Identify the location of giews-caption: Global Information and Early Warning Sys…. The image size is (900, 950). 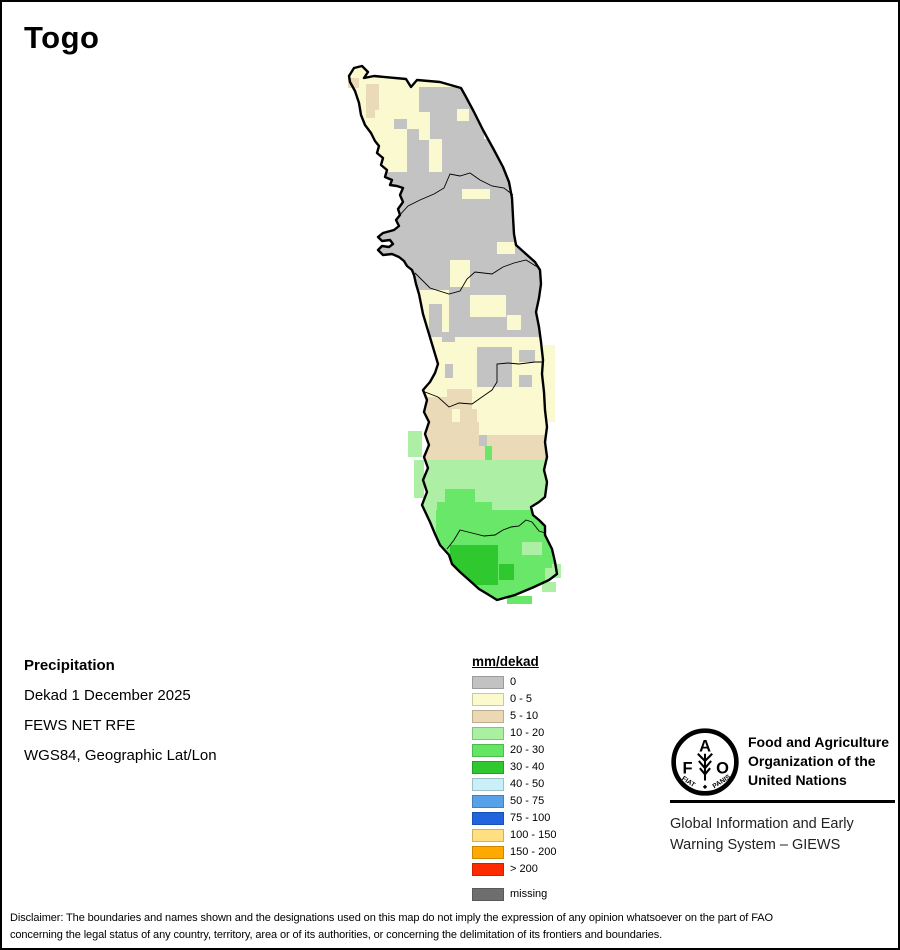
(762, 835).